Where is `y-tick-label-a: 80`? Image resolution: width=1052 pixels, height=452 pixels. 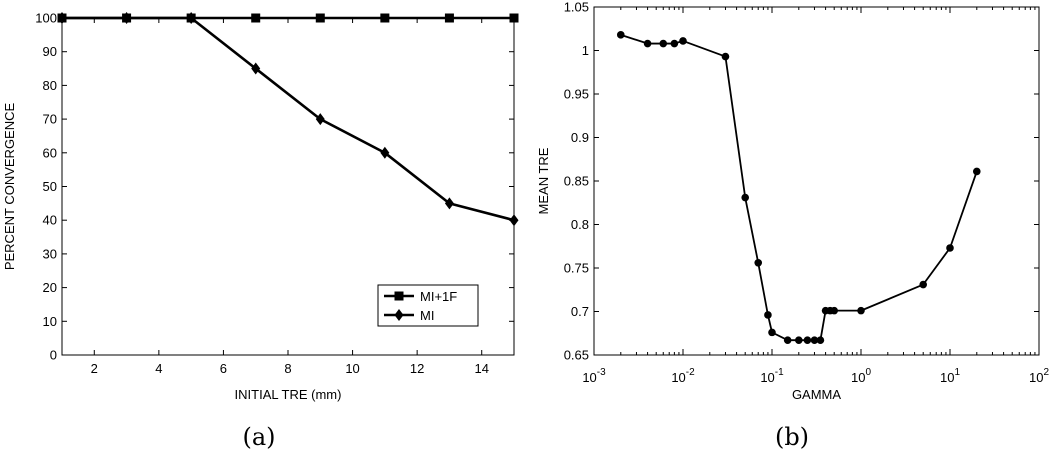
y-tick-label-a: 80 is located at coordinates (50, 85).